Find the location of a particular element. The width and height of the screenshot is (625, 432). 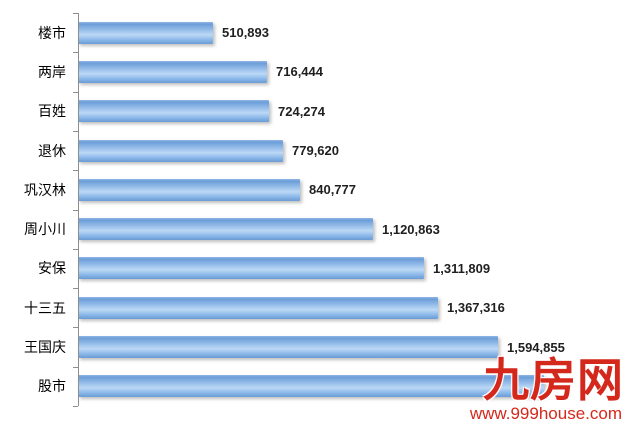

category-label: 周小川 is located at coordinates (45, 229).